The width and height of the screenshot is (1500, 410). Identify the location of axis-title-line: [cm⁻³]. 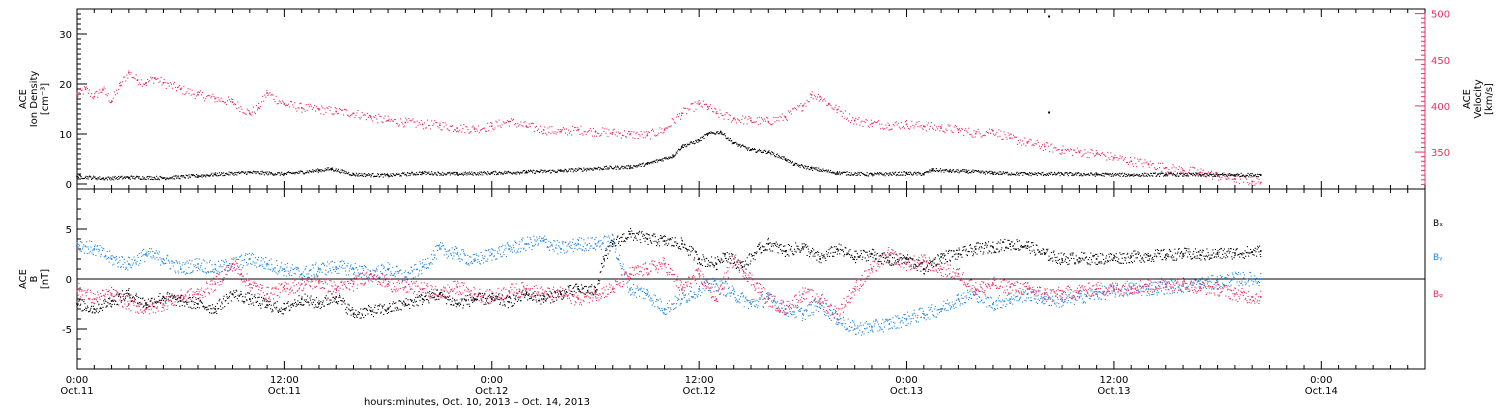
(45, 99).